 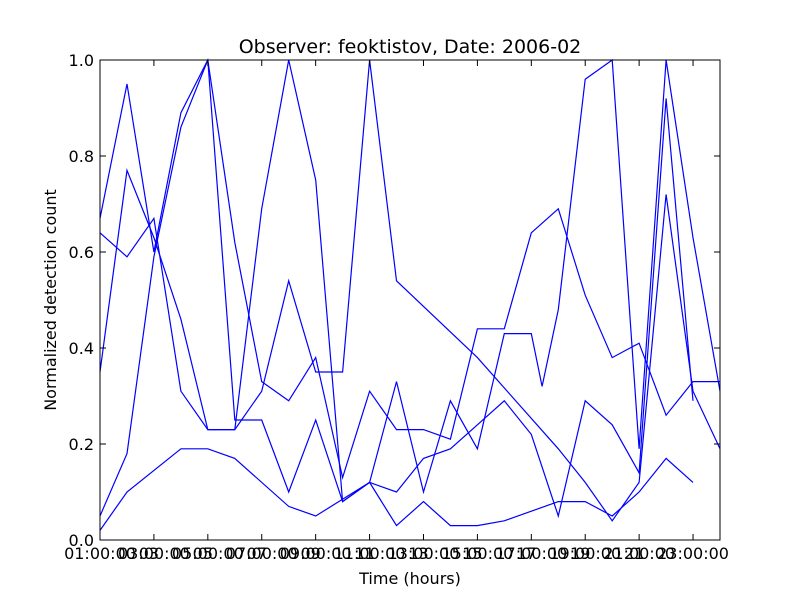 What do you see at coordinates (257, 553) in the screenshot?
I see `x-tick-label-overlap: 07` at bounding box center [257, 553].